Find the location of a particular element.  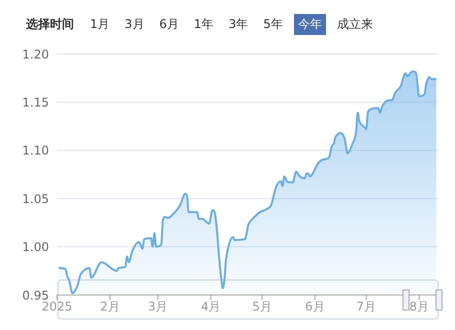

y-tick-label: 1.05 is located at coordinates (35, 199).